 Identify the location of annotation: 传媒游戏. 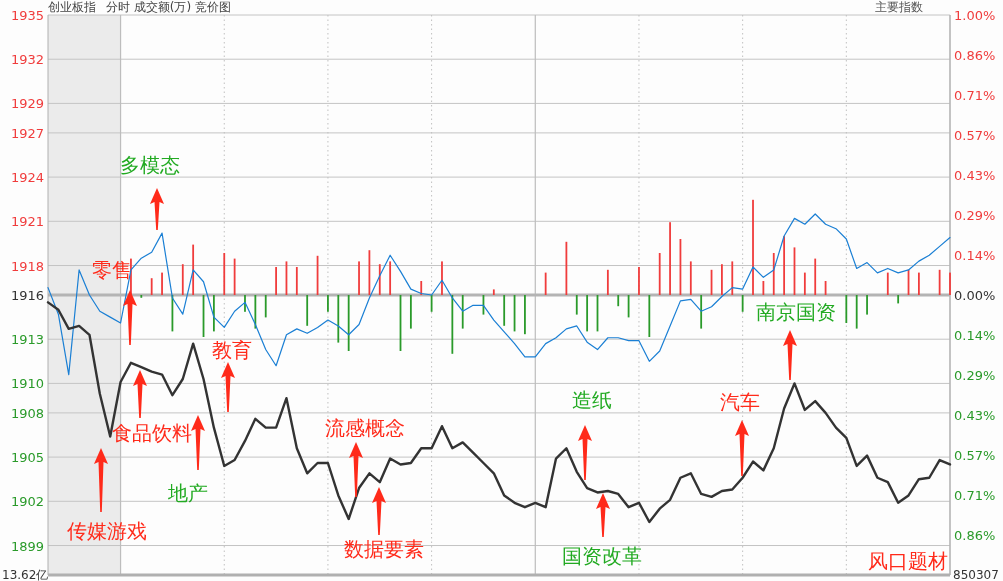
(107, 531).